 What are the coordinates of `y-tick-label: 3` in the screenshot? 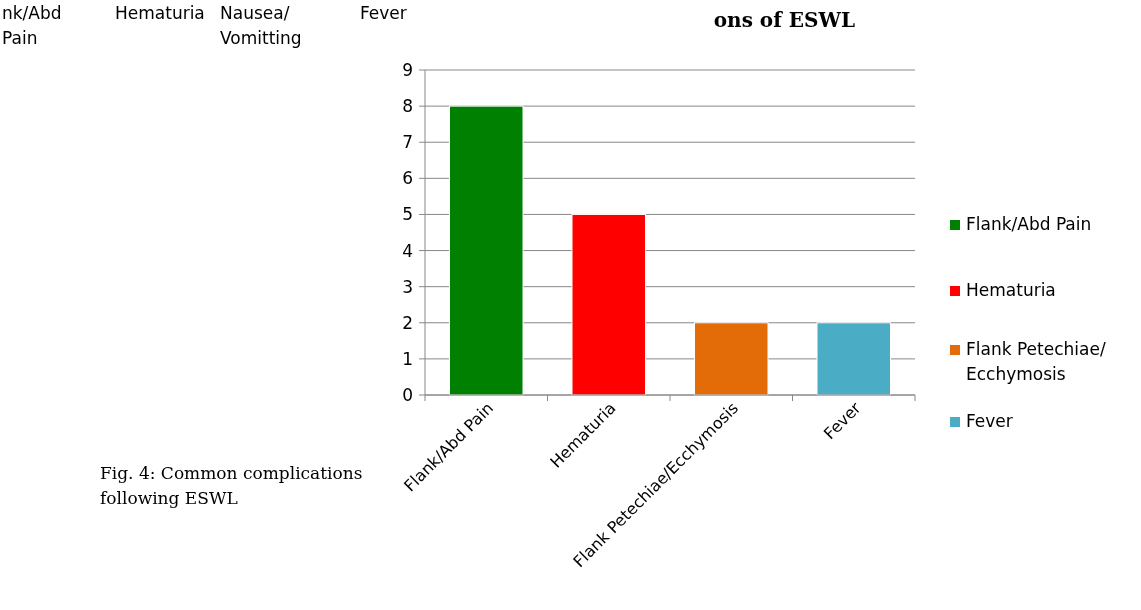 It's located at (407, 286).